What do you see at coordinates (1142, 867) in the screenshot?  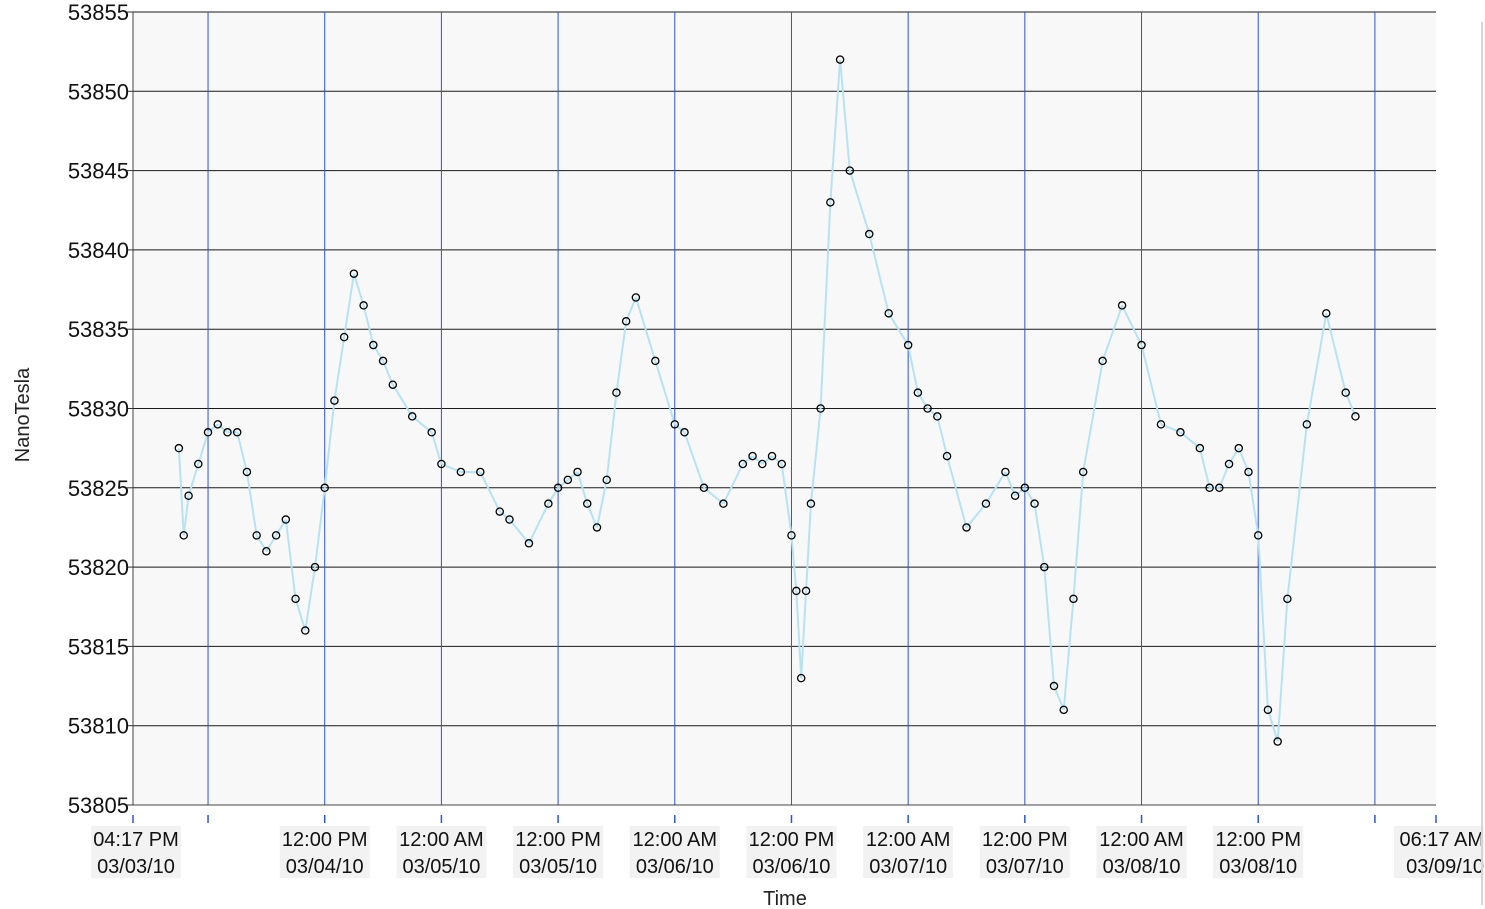 I see `x-tick-date-label: 03/08/10` at bounding box center [1142, 867].